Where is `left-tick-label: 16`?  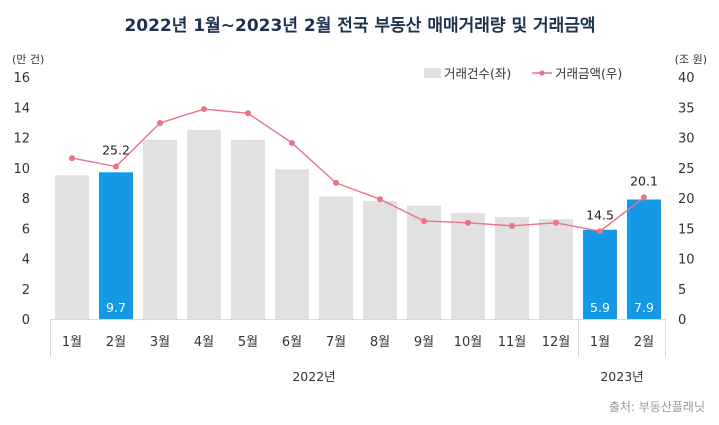 left-tick-label: 16 is located at coordinates (21, 78).